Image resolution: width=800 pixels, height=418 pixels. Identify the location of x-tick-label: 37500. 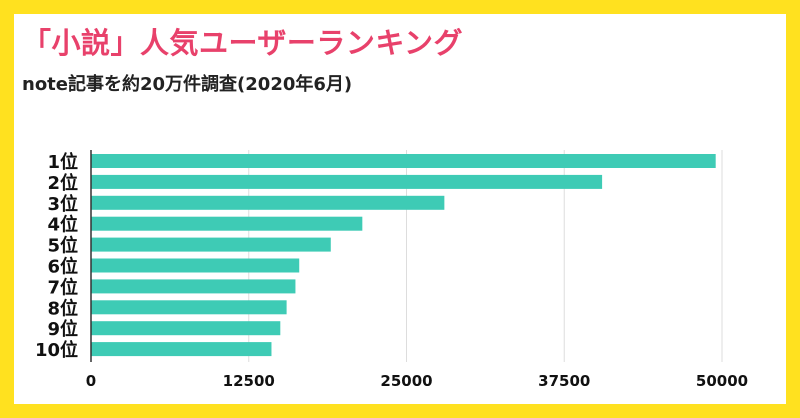
(564, 381).